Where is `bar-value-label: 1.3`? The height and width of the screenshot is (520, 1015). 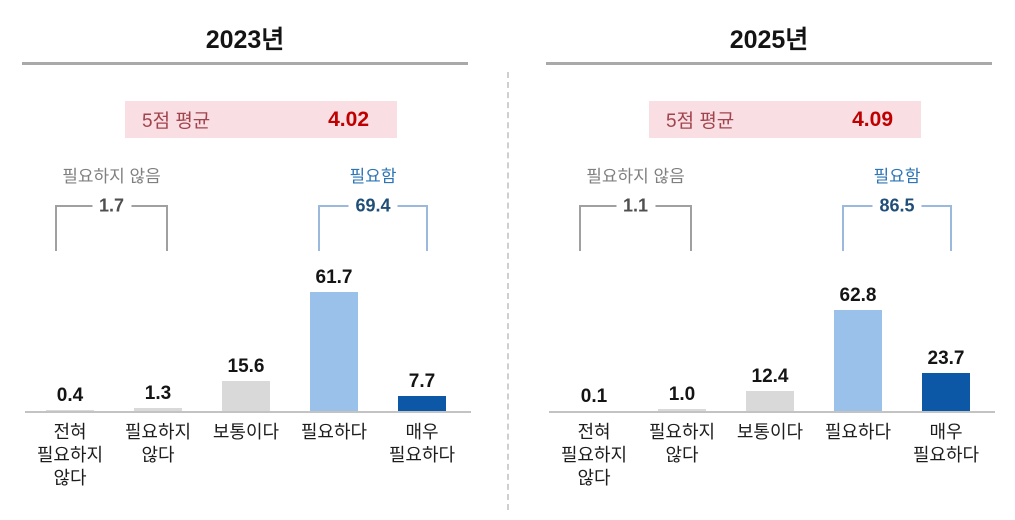 bar-value-label: 1.3 is located at coordinates (158, 393).